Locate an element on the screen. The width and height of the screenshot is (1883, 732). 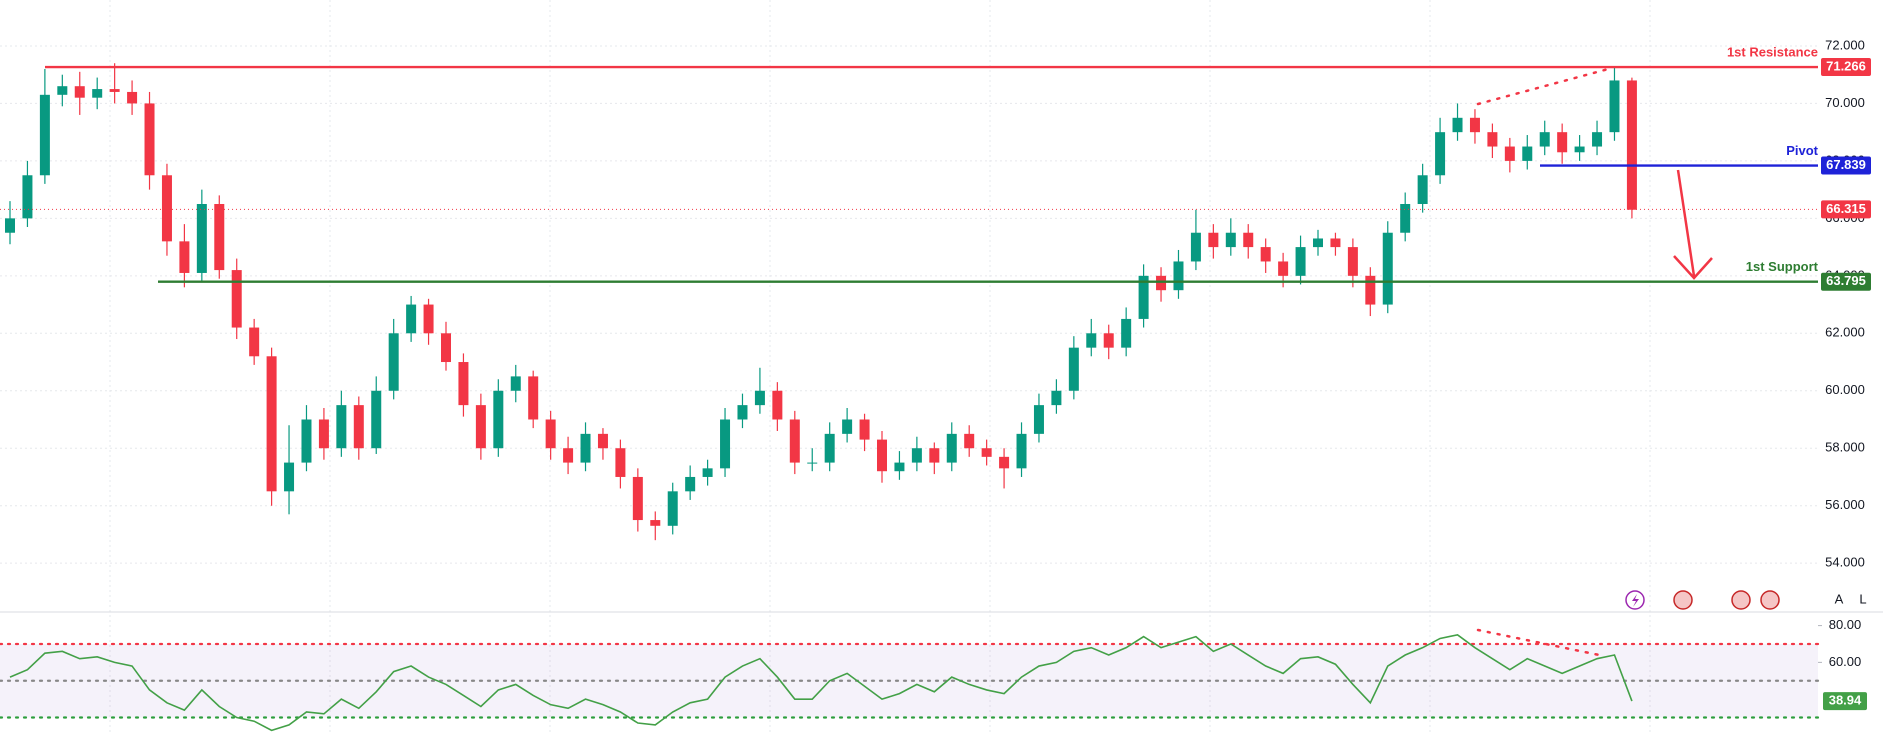
last-price-value: 66.315 is located at coordinates (1846, 208).